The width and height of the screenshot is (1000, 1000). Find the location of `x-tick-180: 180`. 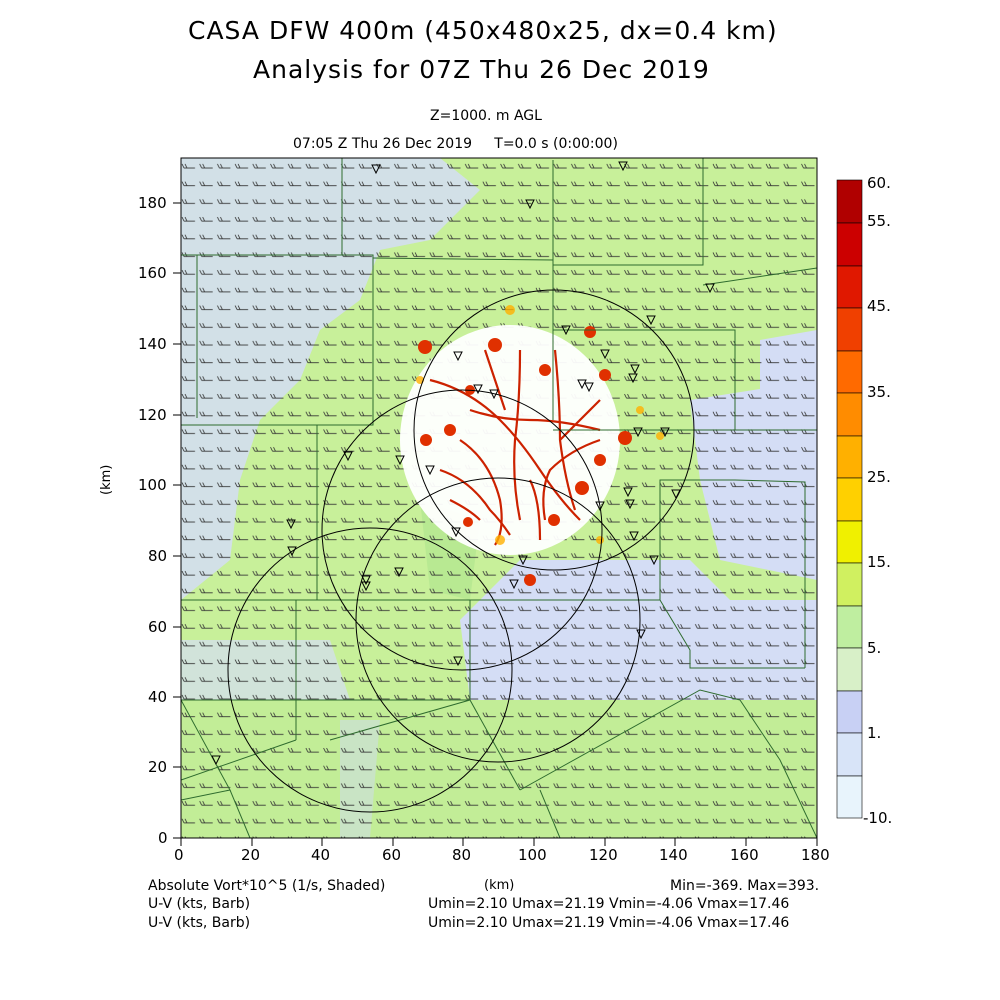

x-tick-180: 180 is located at coordinates (815, 855).